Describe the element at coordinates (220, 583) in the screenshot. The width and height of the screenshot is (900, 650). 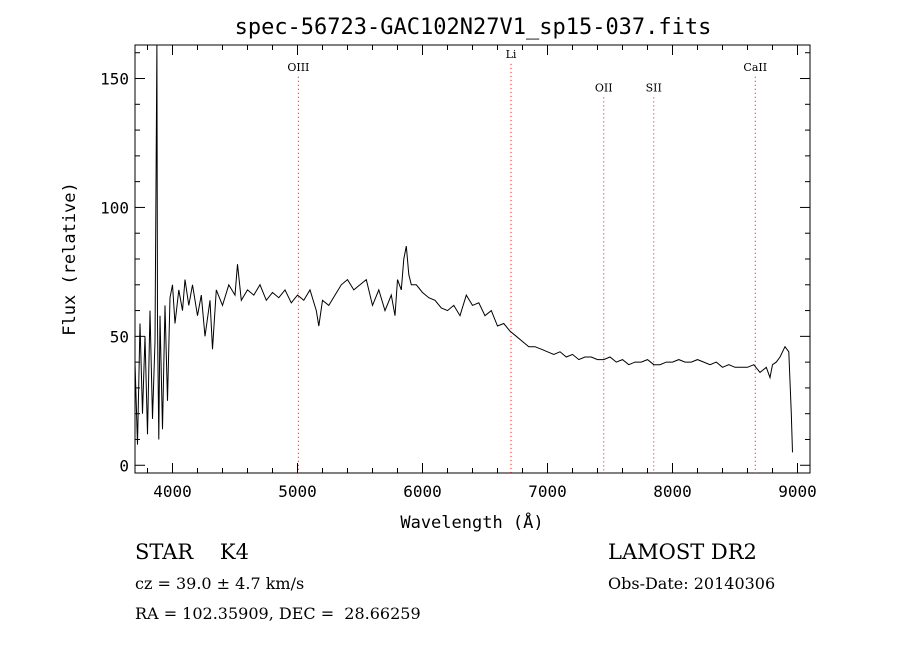
I see `redshift-velocity: cz = 39.0 ± 4.7 km/s` at that location.